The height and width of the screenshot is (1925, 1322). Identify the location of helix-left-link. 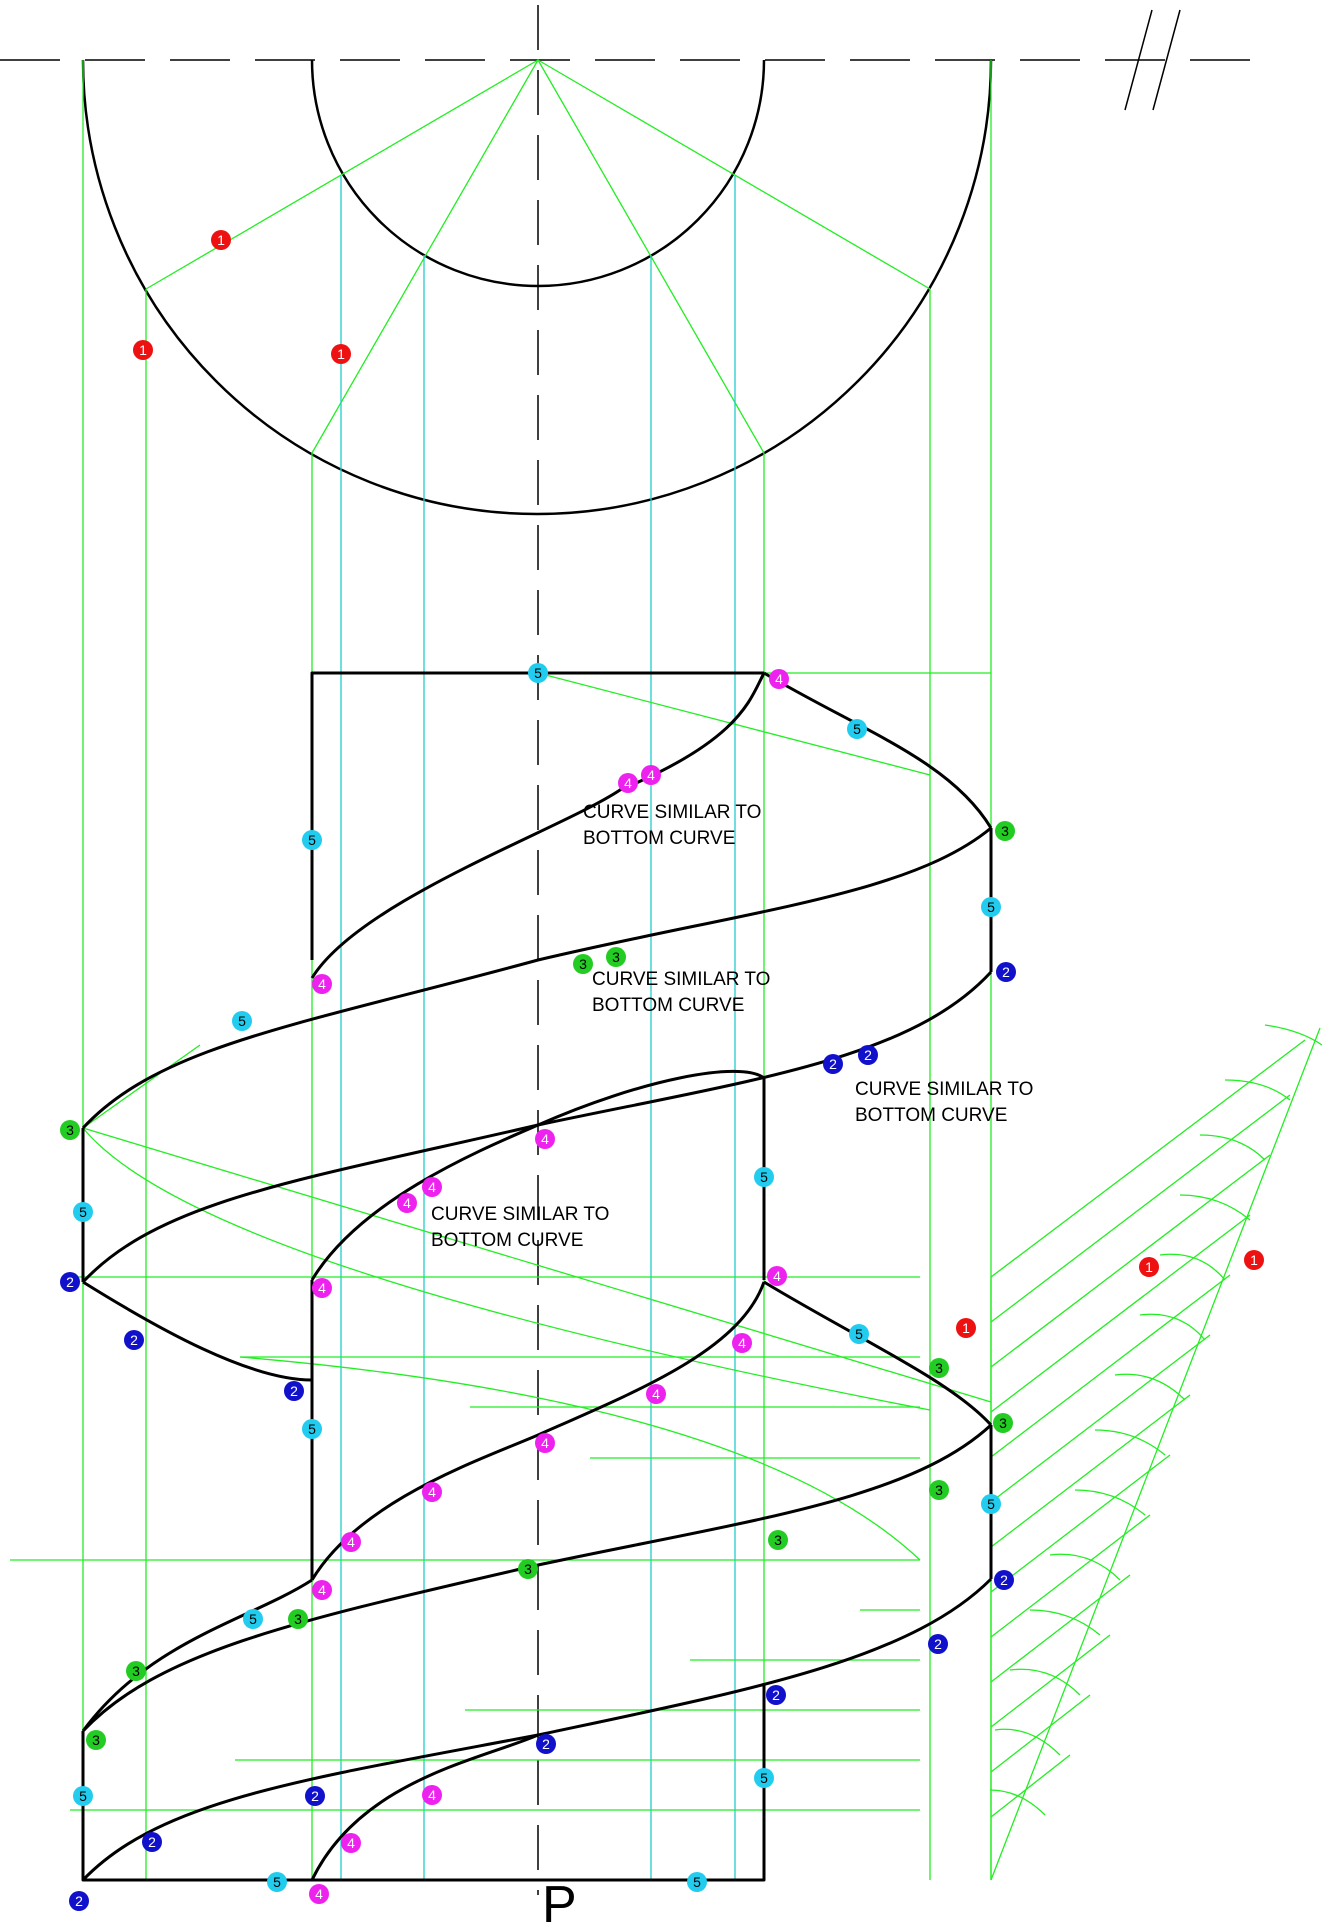
(197, 1655).